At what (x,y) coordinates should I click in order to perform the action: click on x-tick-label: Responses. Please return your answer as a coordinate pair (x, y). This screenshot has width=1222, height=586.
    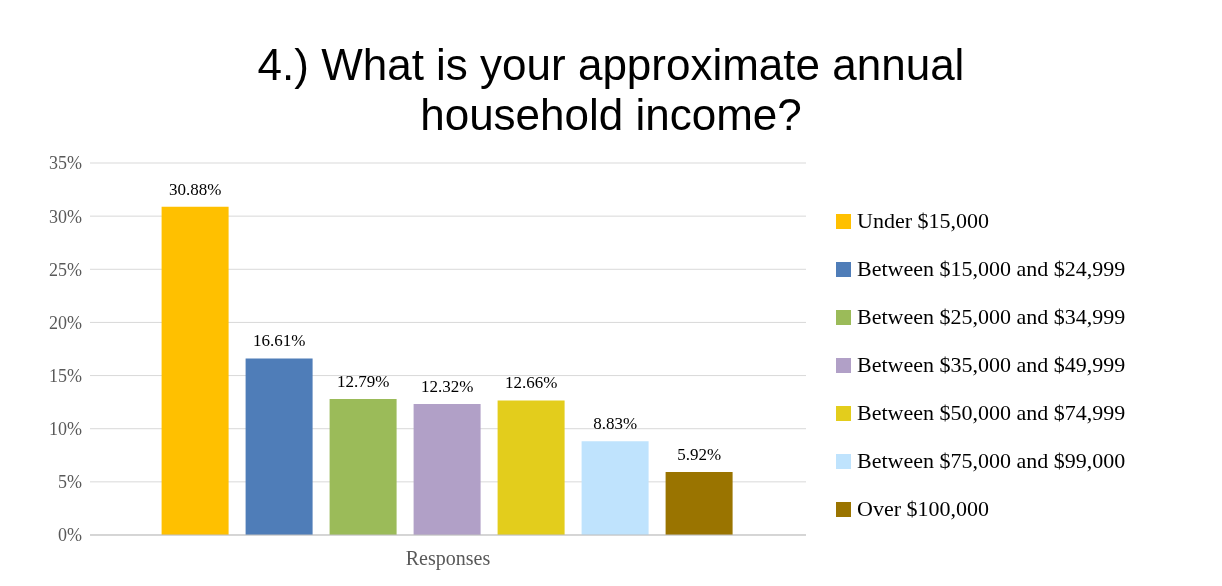
    Looking at the image, I should click on (448, 559).